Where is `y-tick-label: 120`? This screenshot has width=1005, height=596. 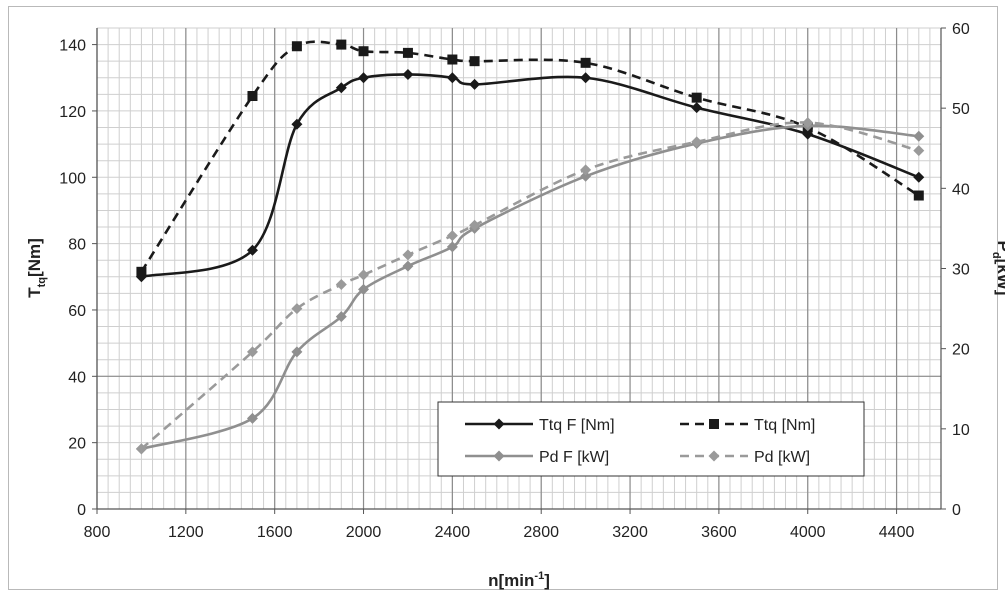
y-tick-label: 120 is located at coordinates (72, 112).